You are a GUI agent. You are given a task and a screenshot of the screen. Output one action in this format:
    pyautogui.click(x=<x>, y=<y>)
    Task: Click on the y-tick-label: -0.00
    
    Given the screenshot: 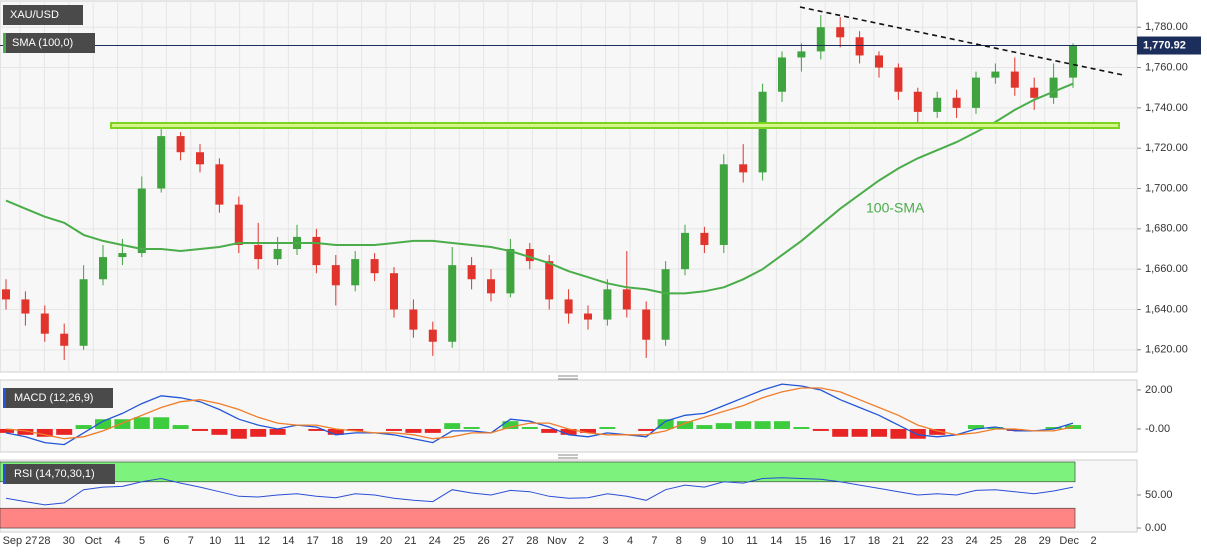 What is the action you would take?
    pyautogui.click(x=1157, y=429)
    